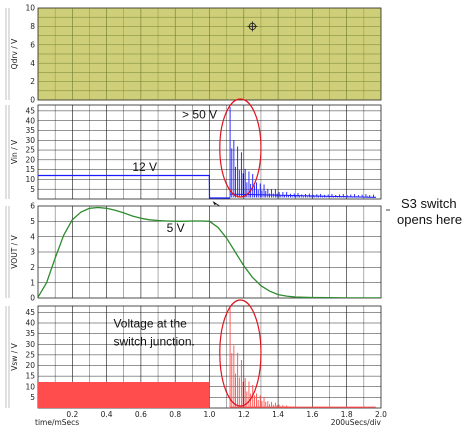 This screenshot has width=474, height=430. What do you see at coordinates (356, 422) in the screenshot?
I see `x-scale-label: 200uSecs/div` at bounding box center [356, 422].